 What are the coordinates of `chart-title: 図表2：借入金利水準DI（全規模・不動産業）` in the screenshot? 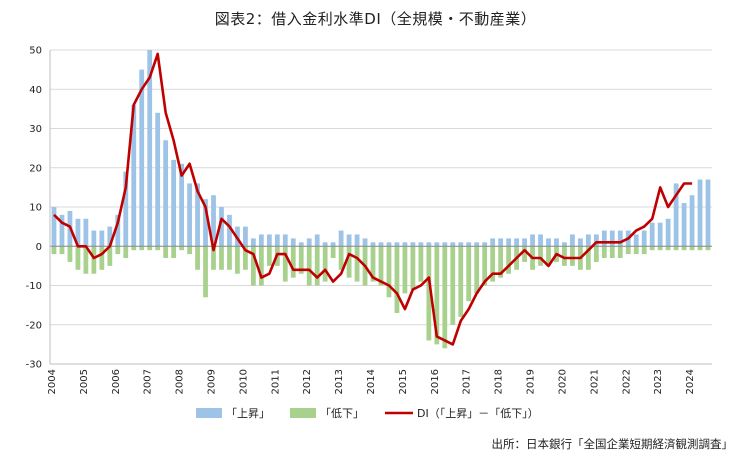 It's located at (375, 19).